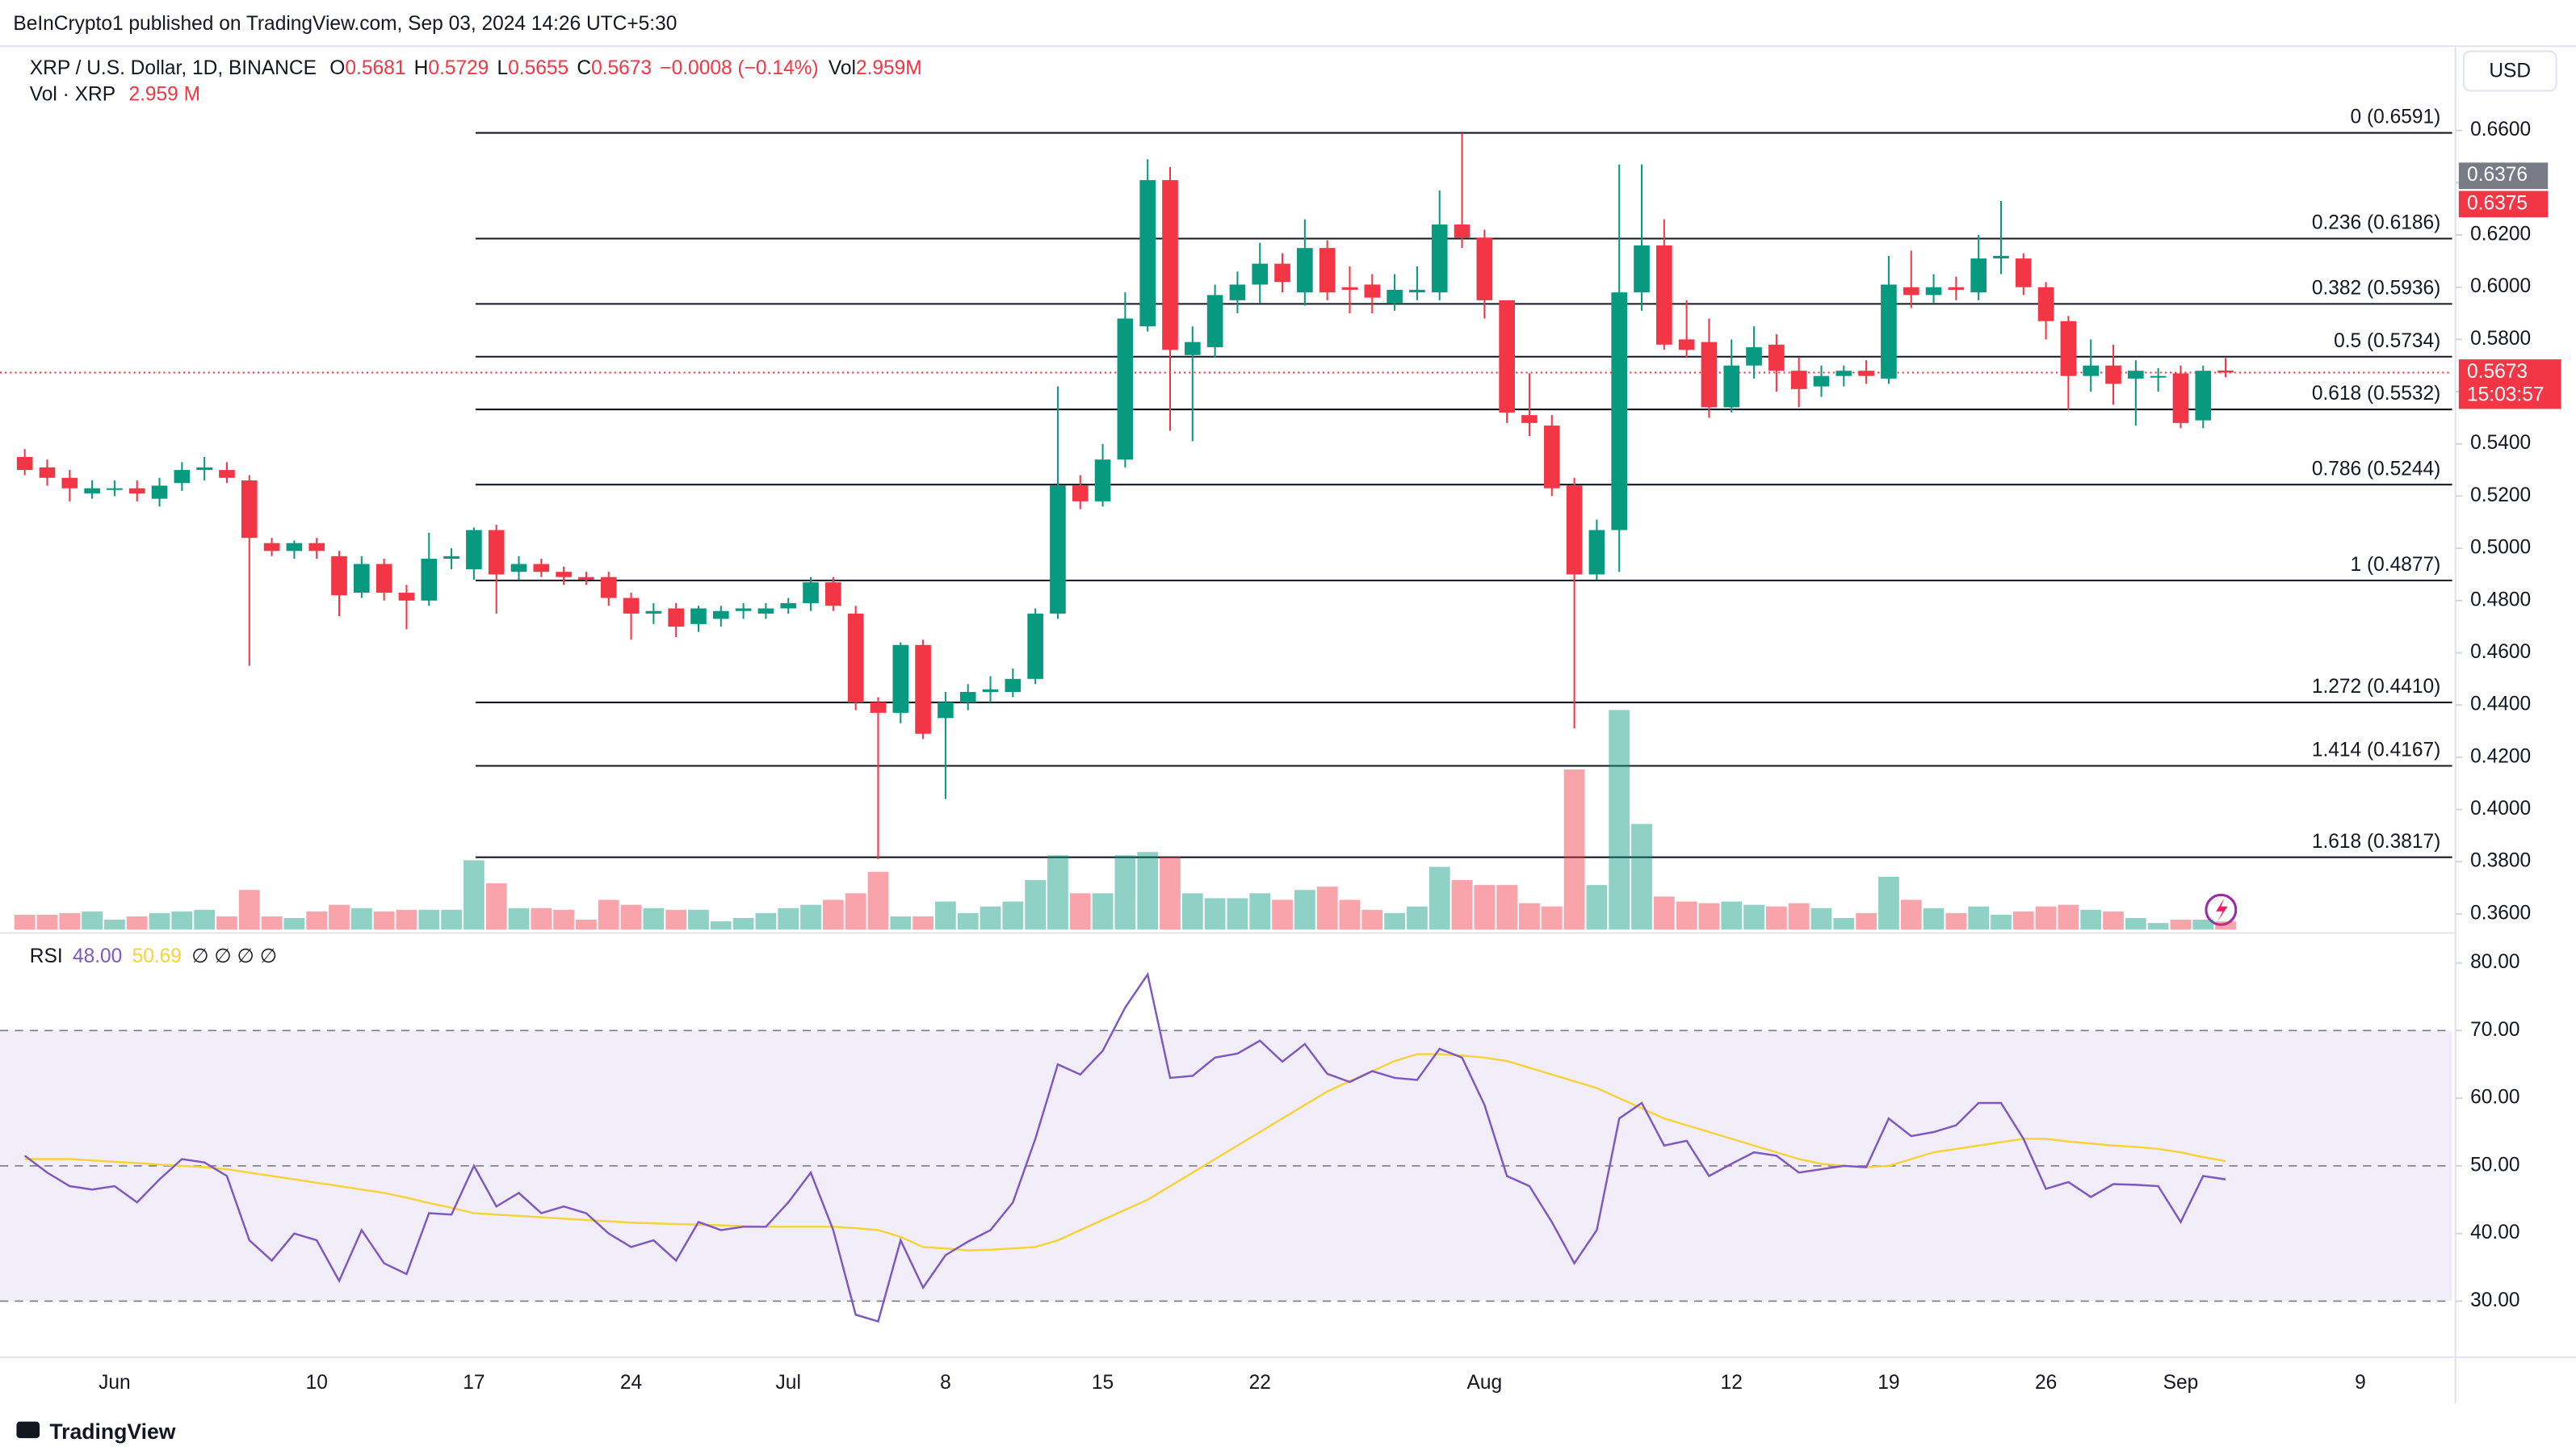 This screenshot has height=1455, width=2576. What do you see at coordinates (1485, 1383) in the screenshot?
I see `x-tick-label: Aug` at bounding box center [1485, 1383].